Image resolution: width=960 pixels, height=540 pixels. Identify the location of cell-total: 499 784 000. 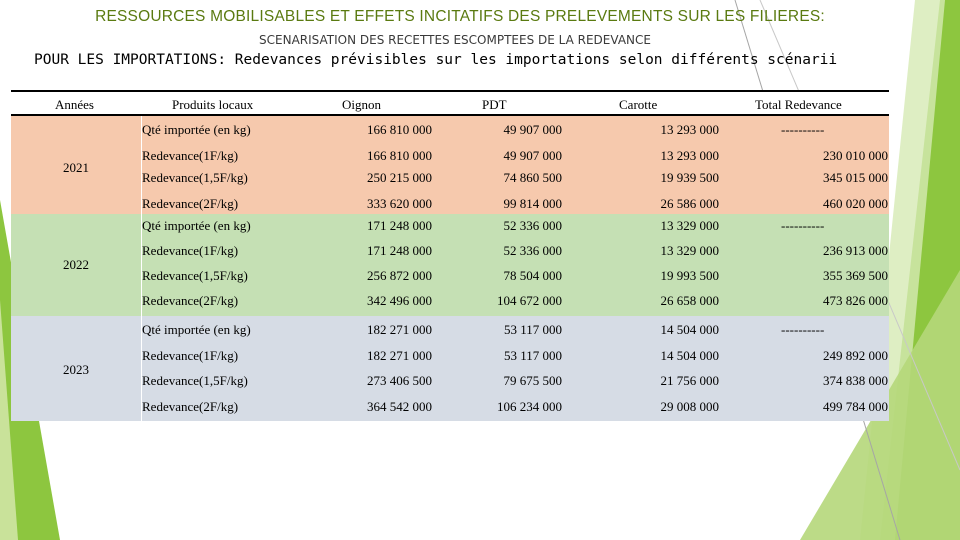
(855, 406).